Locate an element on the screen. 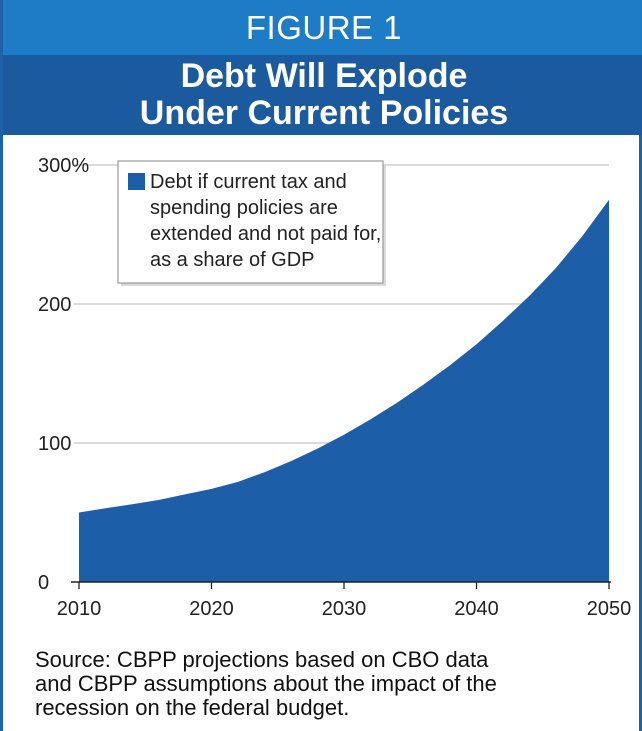 Image resolution: width=642 pixels, height=731 pixels. chart-title-line-2: Under Current Policies is located at coordinates (324, 113).